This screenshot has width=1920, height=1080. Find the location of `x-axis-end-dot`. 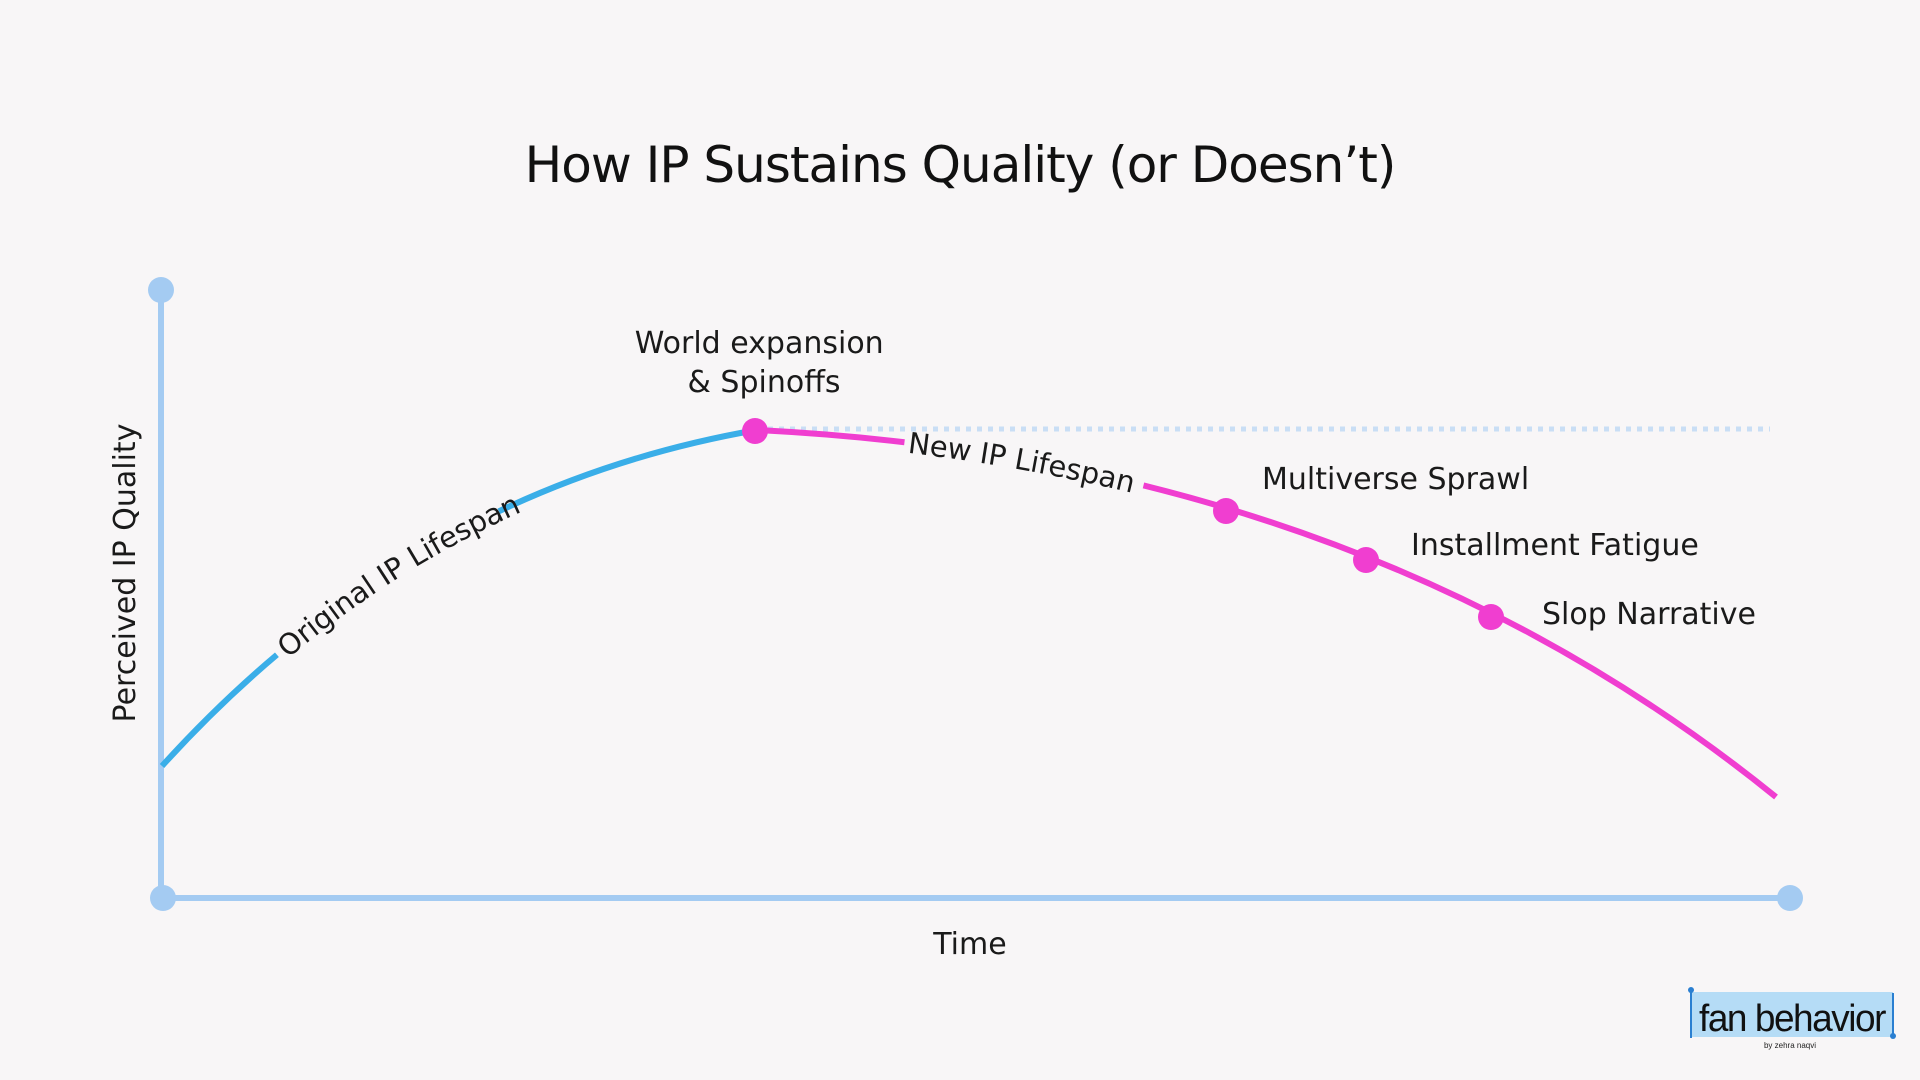

x-axis-end-dot is located at coordinates (1790, 898).